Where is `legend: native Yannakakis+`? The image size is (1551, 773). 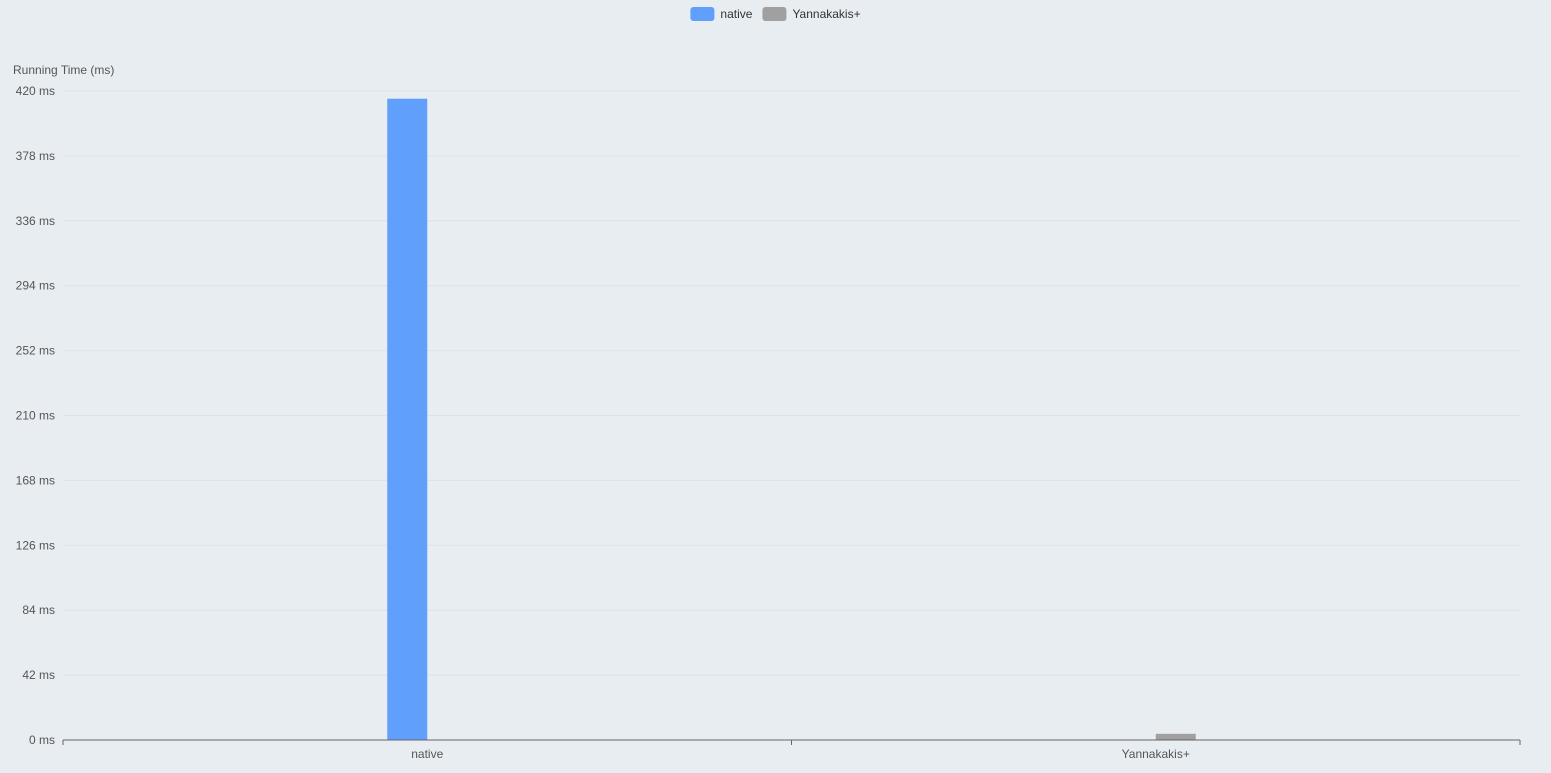 legend: native Yannakakis+ is located at coordinates (775, 14).